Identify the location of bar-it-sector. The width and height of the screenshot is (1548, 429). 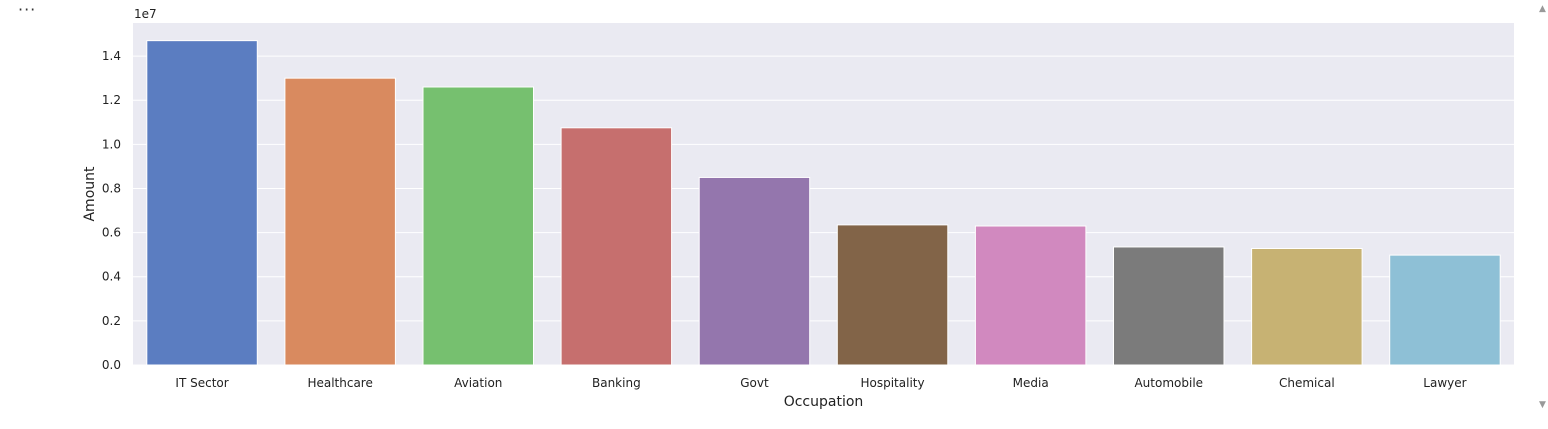
(202, 203).